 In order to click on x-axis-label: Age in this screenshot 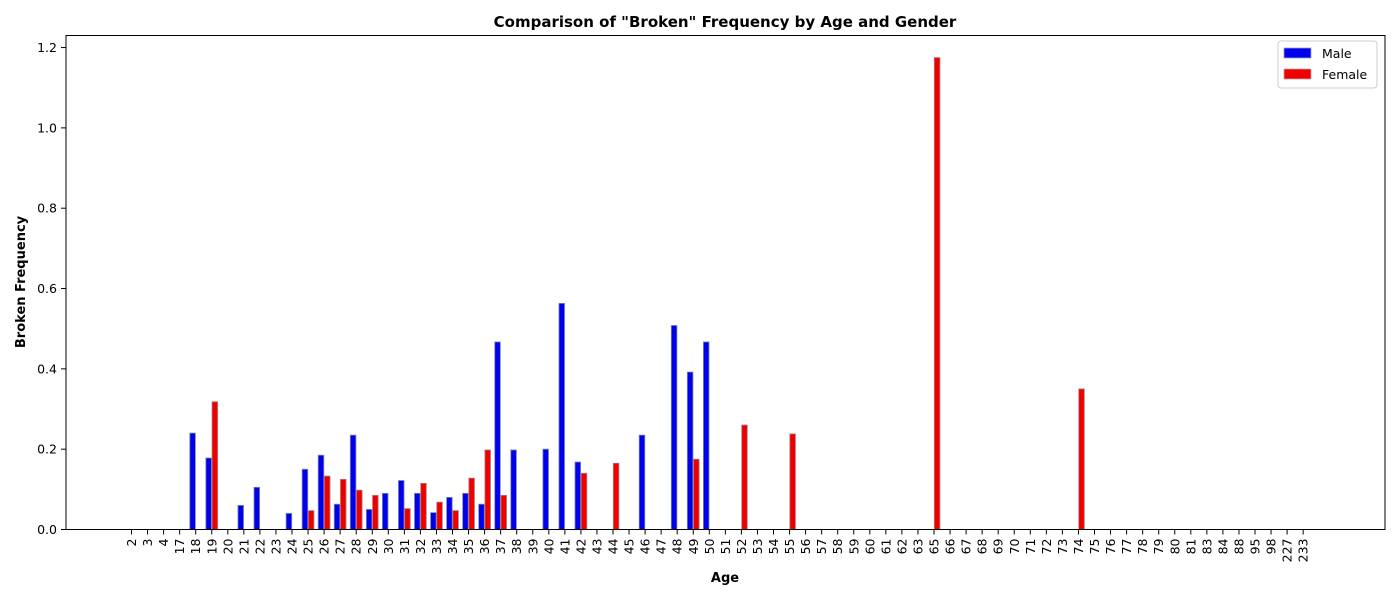, I will do `click(725, 578)`.